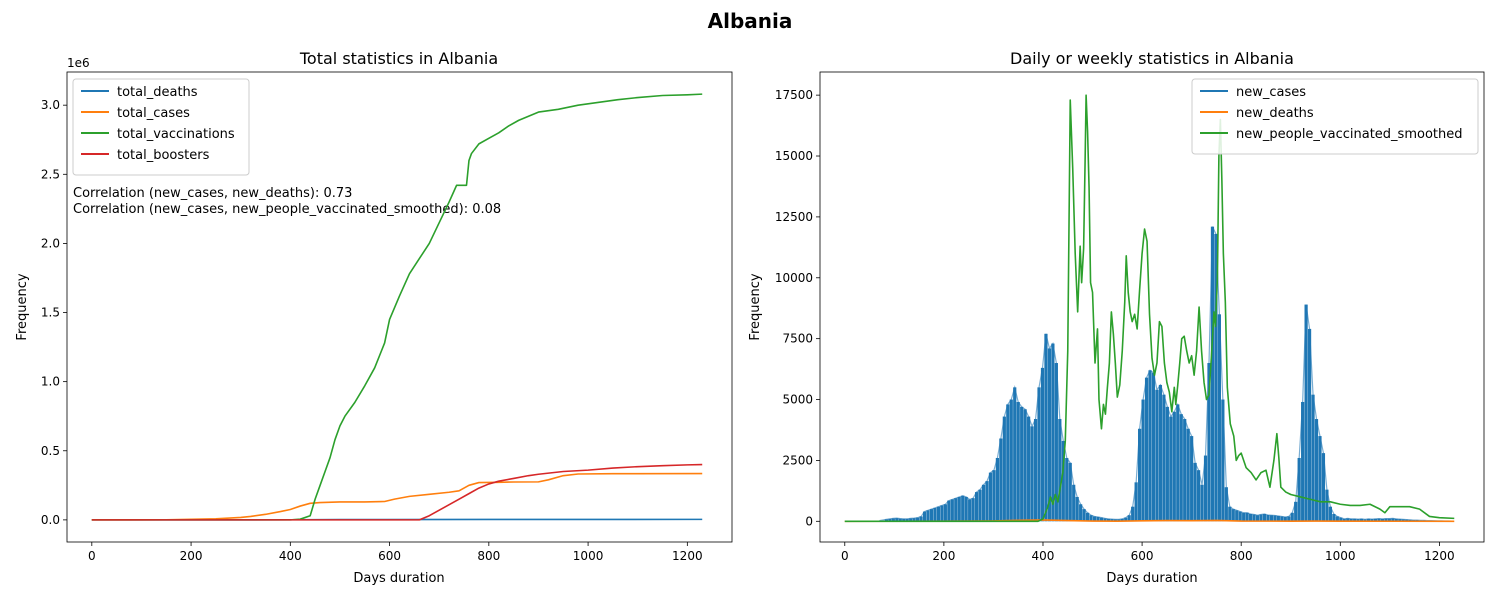 Image resolution: width=1500 pixels, height=600 pixels. What do you see at coordinates (943, 556) in the screenshot?
I see `x-tick-label: 200` at bounding box center [943, 556].